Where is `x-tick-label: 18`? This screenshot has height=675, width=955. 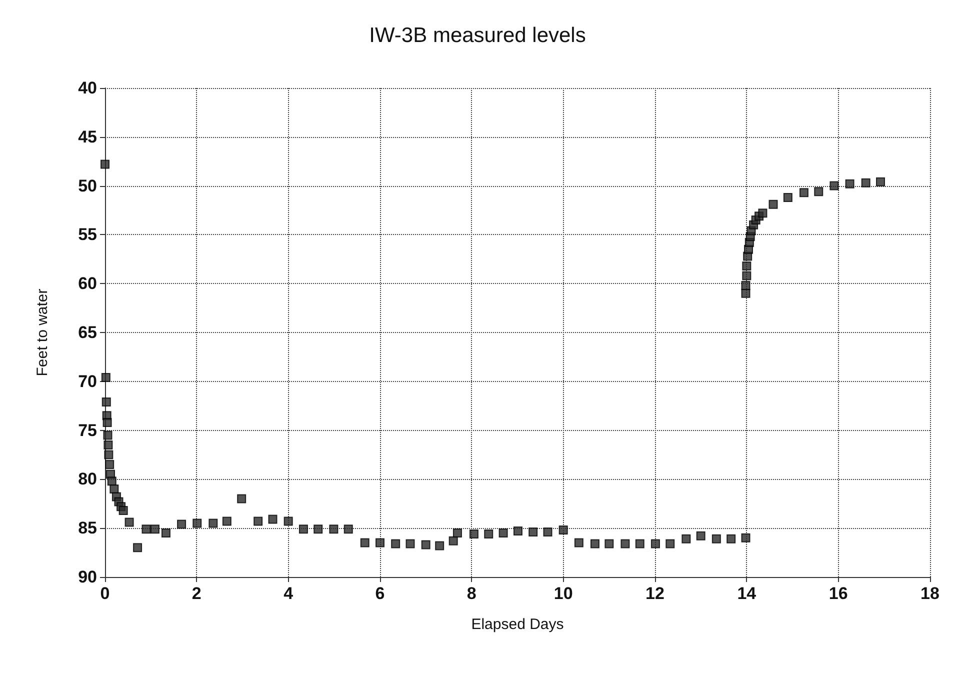 x-tick-label: 18 is located at coordinates (930, 593).